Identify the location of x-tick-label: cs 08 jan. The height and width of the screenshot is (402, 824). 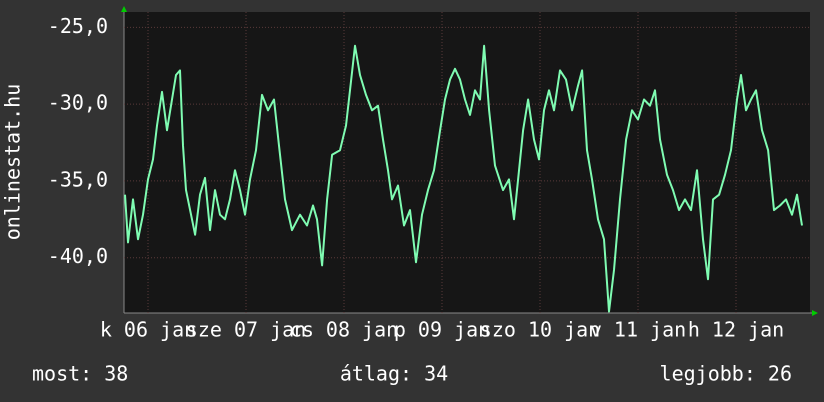
(344, 330).